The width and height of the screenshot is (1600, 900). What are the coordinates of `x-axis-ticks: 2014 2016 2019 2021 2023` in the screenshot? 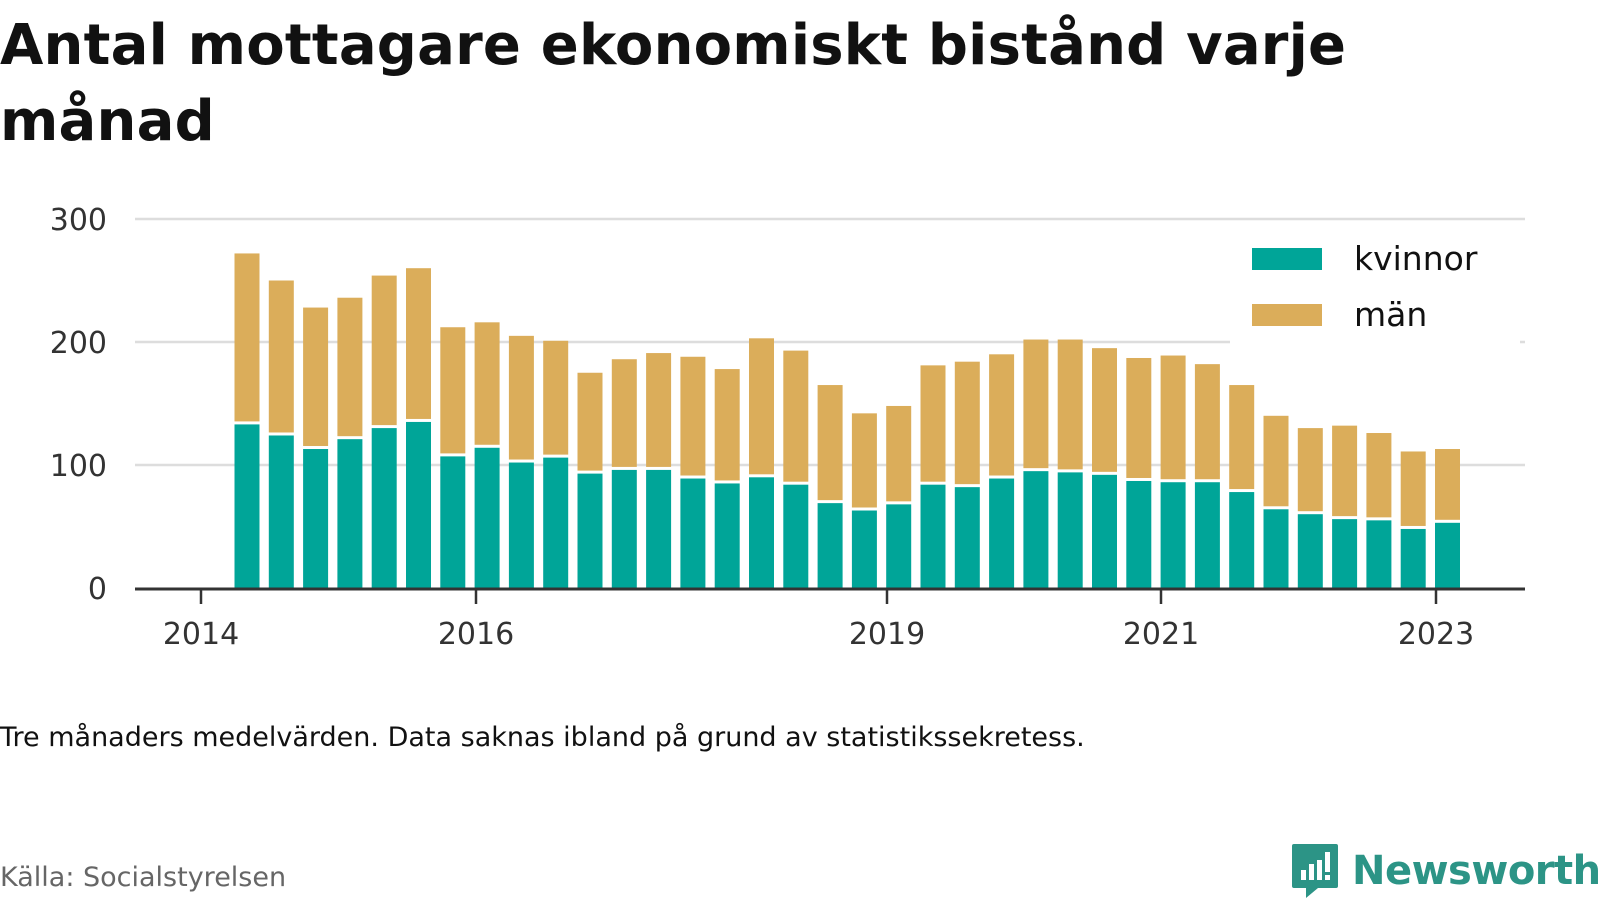 It's located at (818, 621).